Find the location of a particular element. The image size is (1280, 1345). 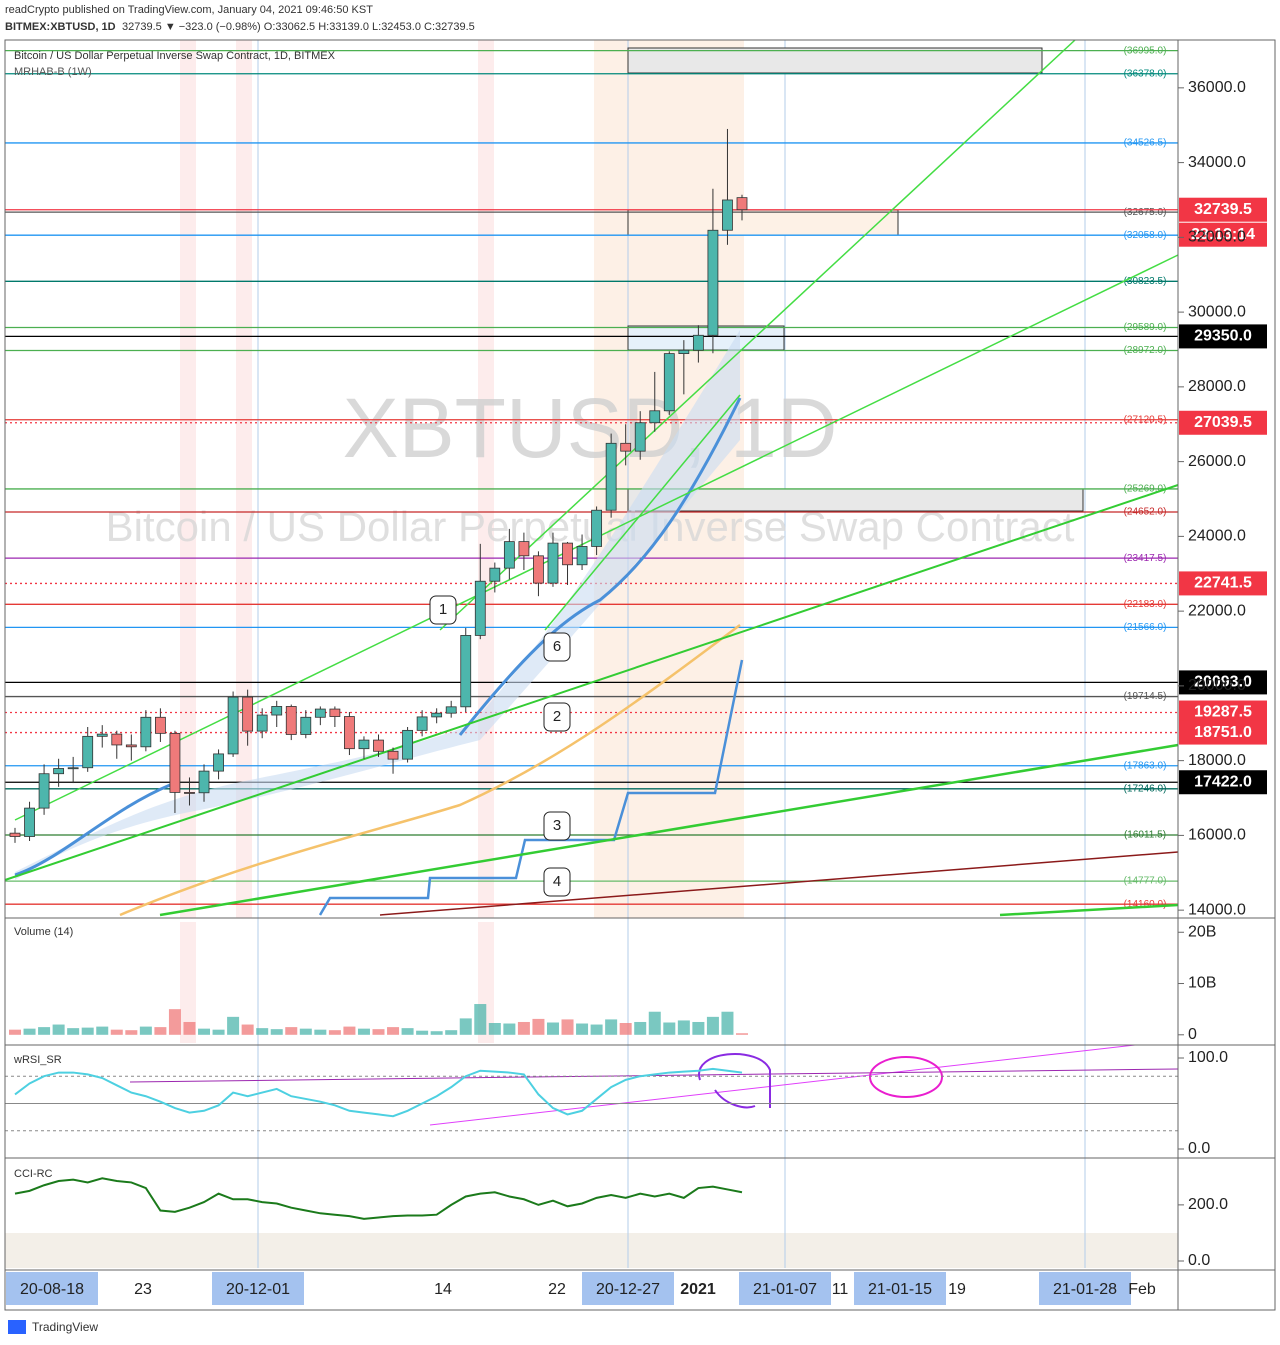

y-tick-label: 0 is located at coordinates (1192, 1034).